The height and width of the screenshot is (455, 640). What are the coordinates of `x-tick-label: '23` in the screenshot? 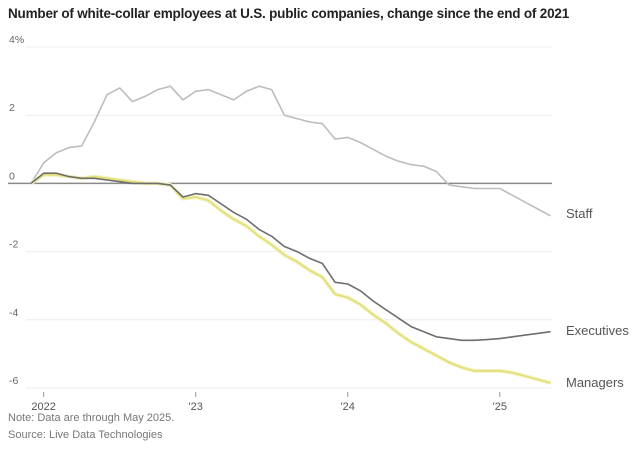 It's located at (196, 407).